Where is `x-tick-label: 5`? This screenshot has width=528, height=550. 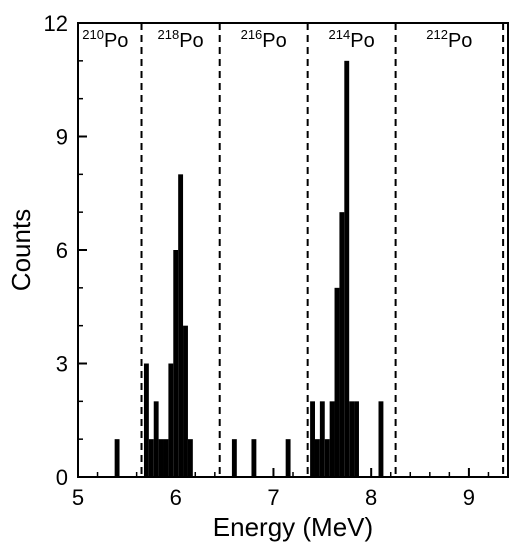 x-tick-label: 5 is located at coordinates (78, 497).